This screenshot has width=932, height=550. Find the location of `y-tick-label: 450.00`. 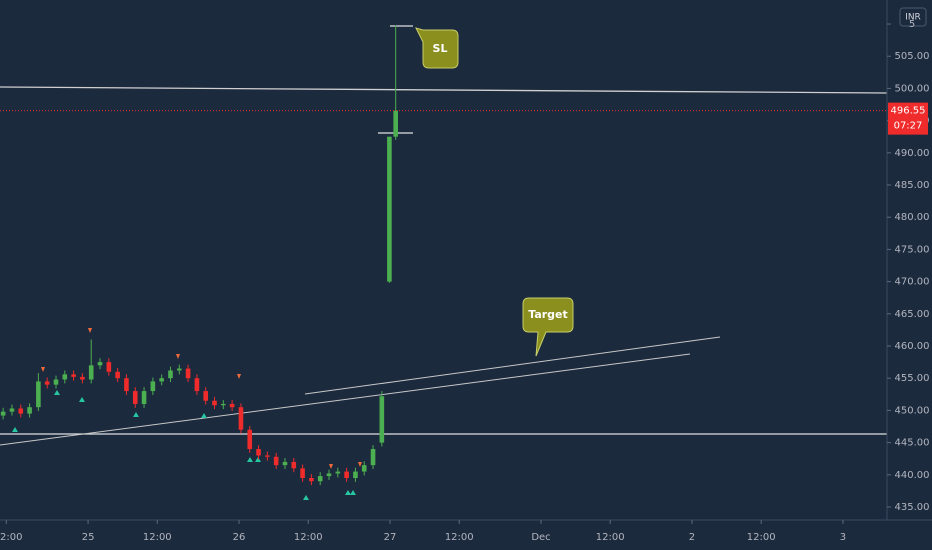

y-tick-label: 450.00 is located at coordinates (912, 410).